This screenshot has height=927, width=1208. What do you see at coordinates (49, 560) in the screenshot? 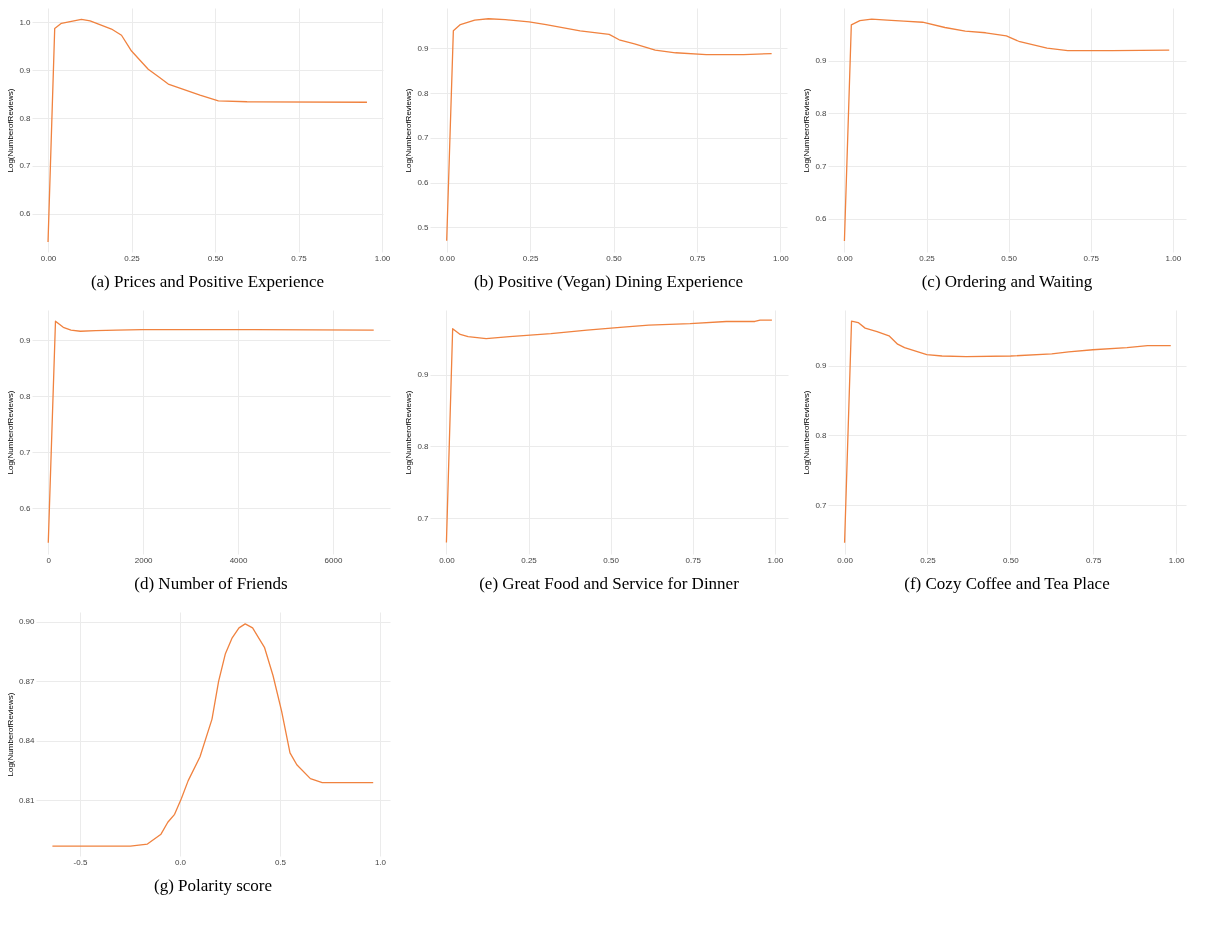
I see `x-tick-label: 0` at bounding box center [49, 560].